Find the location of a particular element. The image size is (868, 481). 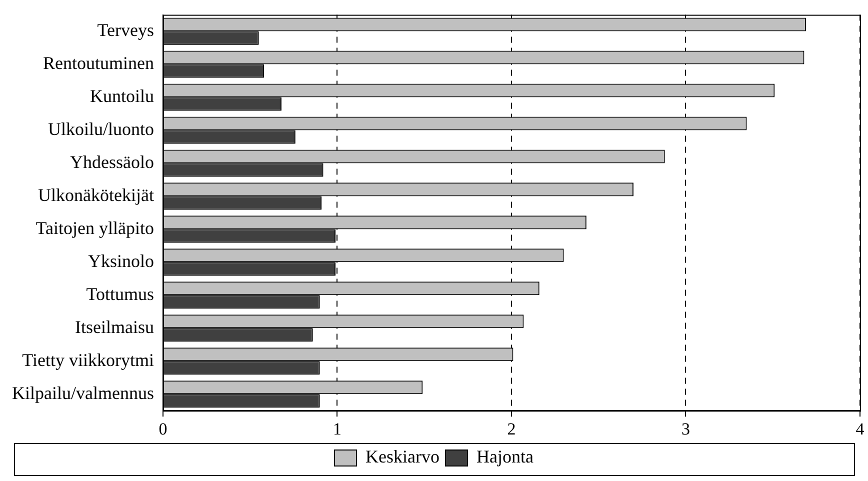

legend-label: Keskiarvo is located at coordinates (403, 456).